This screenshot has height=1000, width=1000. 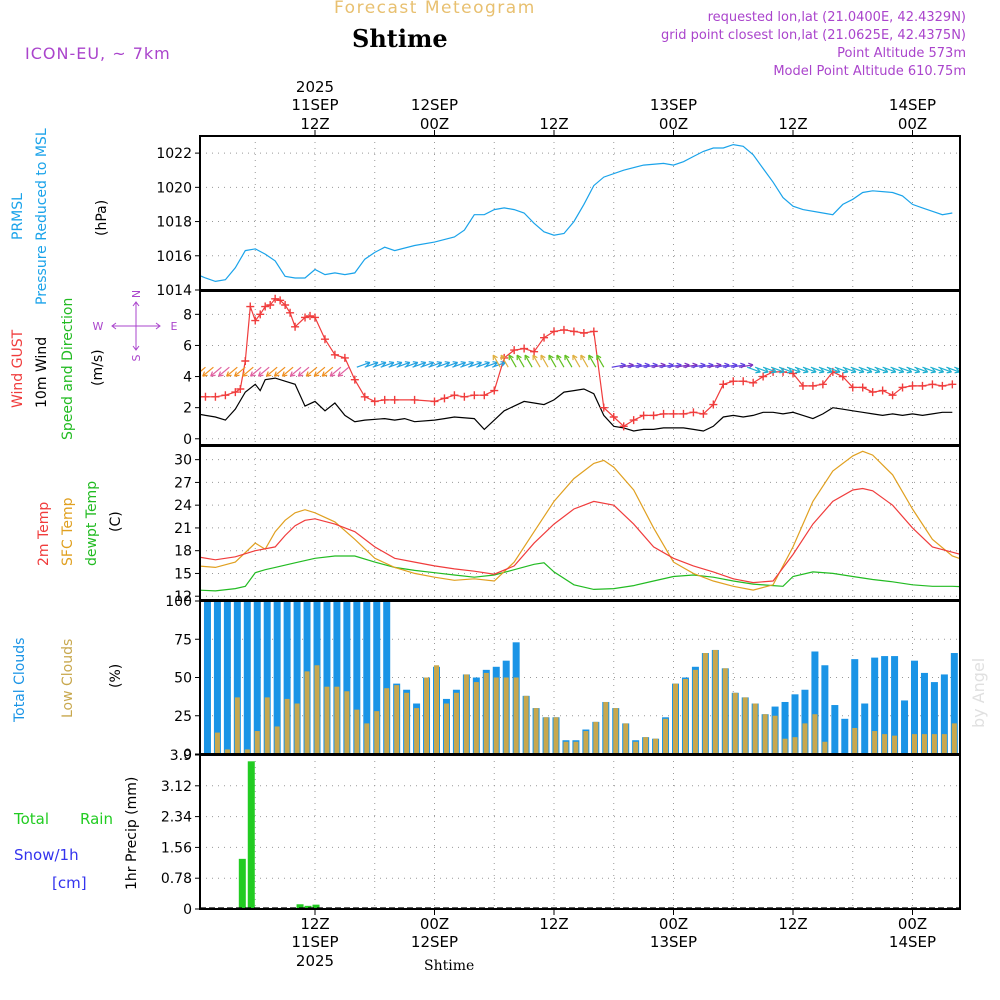 What do you see at coordinates (68, 369) in the screenshot?
I see `wind-direction-label: Speed and Direction` at bounding box center [68, 369].